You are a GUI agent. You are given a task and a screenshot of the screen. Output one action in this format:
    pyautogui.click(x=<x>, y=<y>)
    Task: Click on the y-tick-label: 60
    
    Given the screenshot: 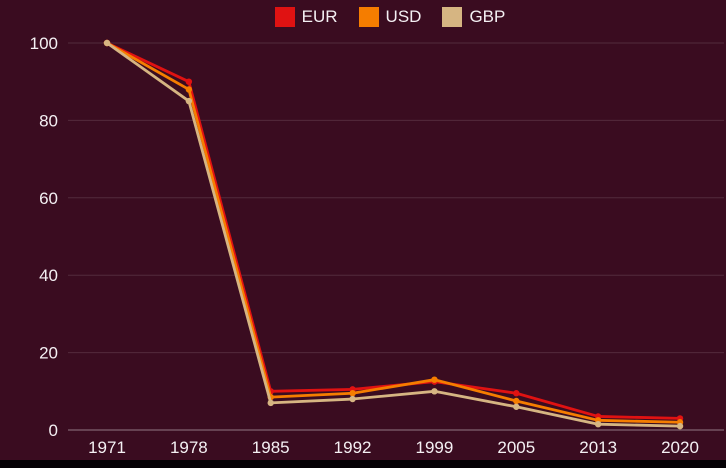 What is the action you would take?
    pyautogui.click(x=48, y=198)
    